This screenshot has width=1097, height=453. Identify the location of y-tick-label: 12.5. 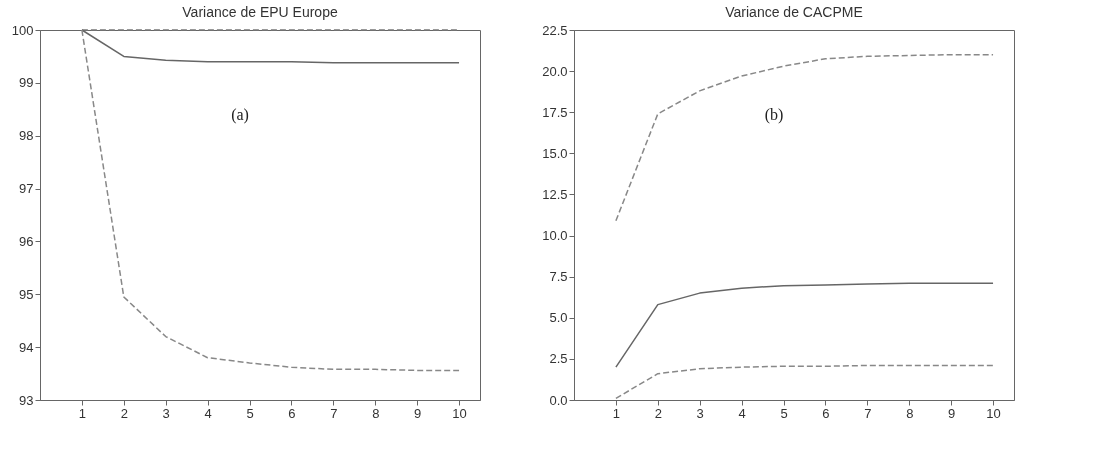
(555, 194).